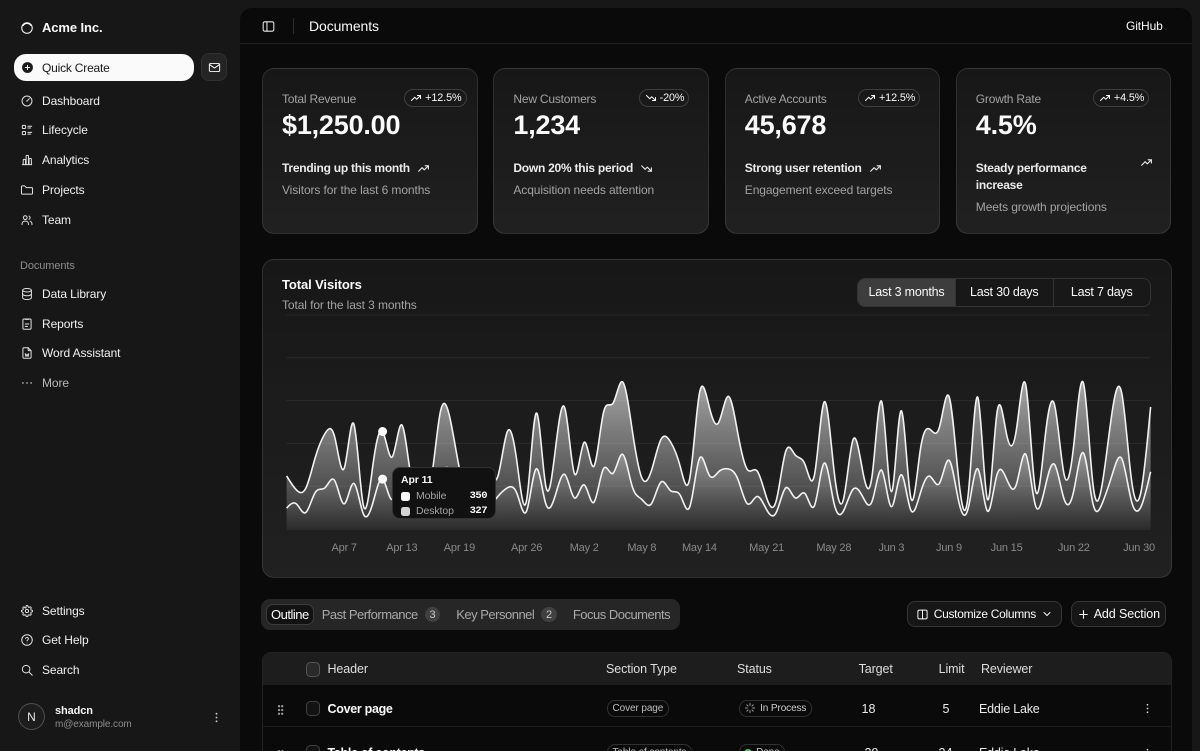 This screenshot has width=1200, height=751. I want to click on svg-text: Jun 15, so click(1007, 548).